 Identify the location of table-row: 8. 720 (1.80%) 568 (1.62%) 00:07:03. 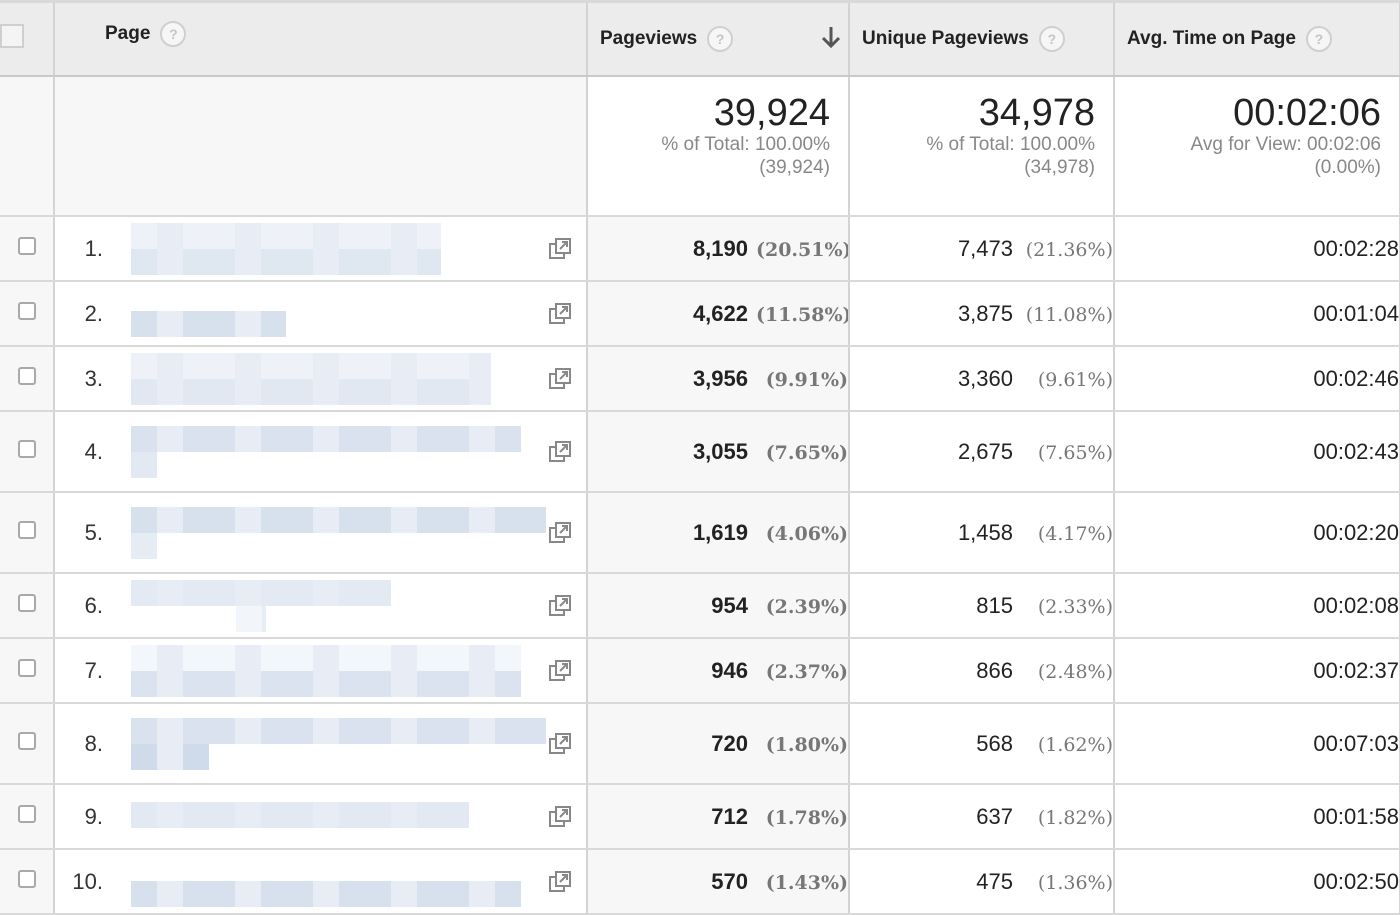
(700, 744).